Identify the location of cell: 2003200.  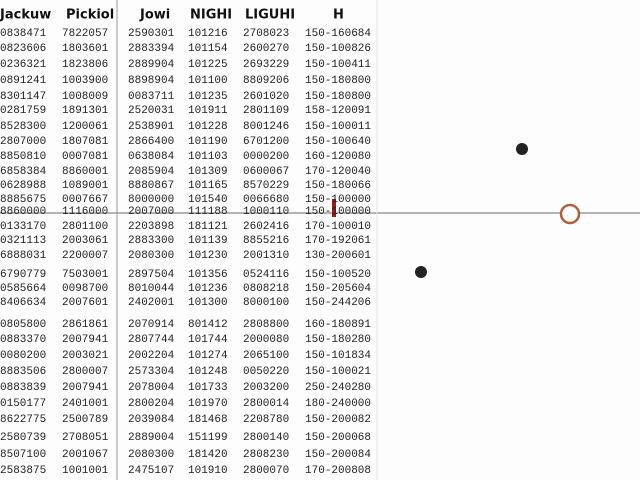
(266, 388).